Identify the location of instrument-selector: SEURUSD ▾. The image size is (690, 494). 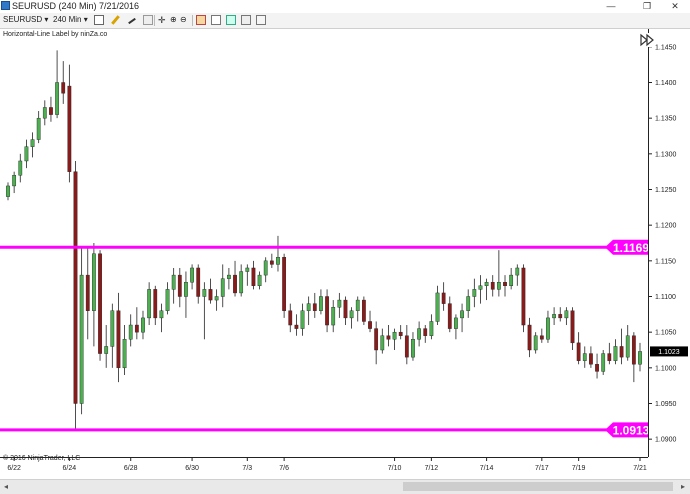
(25, 20).